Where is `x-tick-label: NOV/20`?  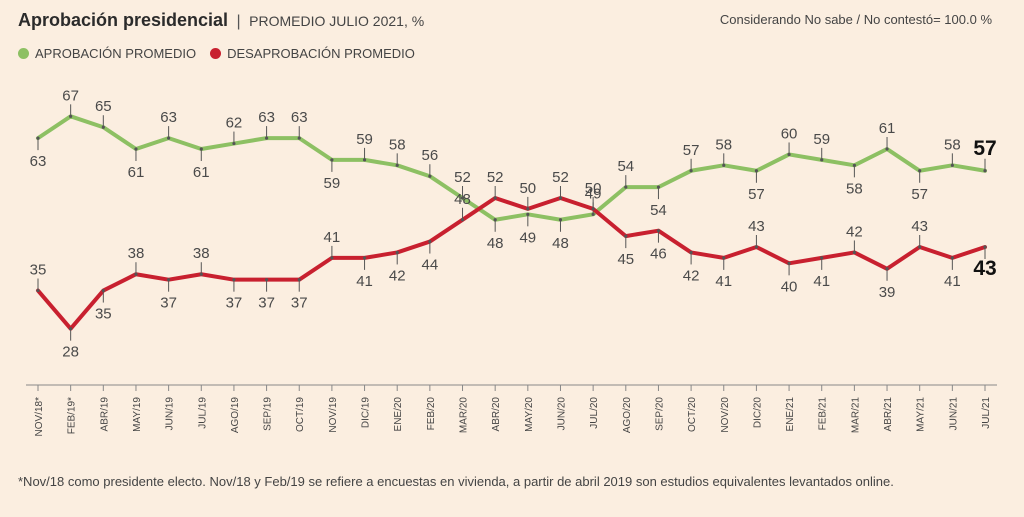 x-tick-label: NOV/20 is located at coordinates (725, 415).